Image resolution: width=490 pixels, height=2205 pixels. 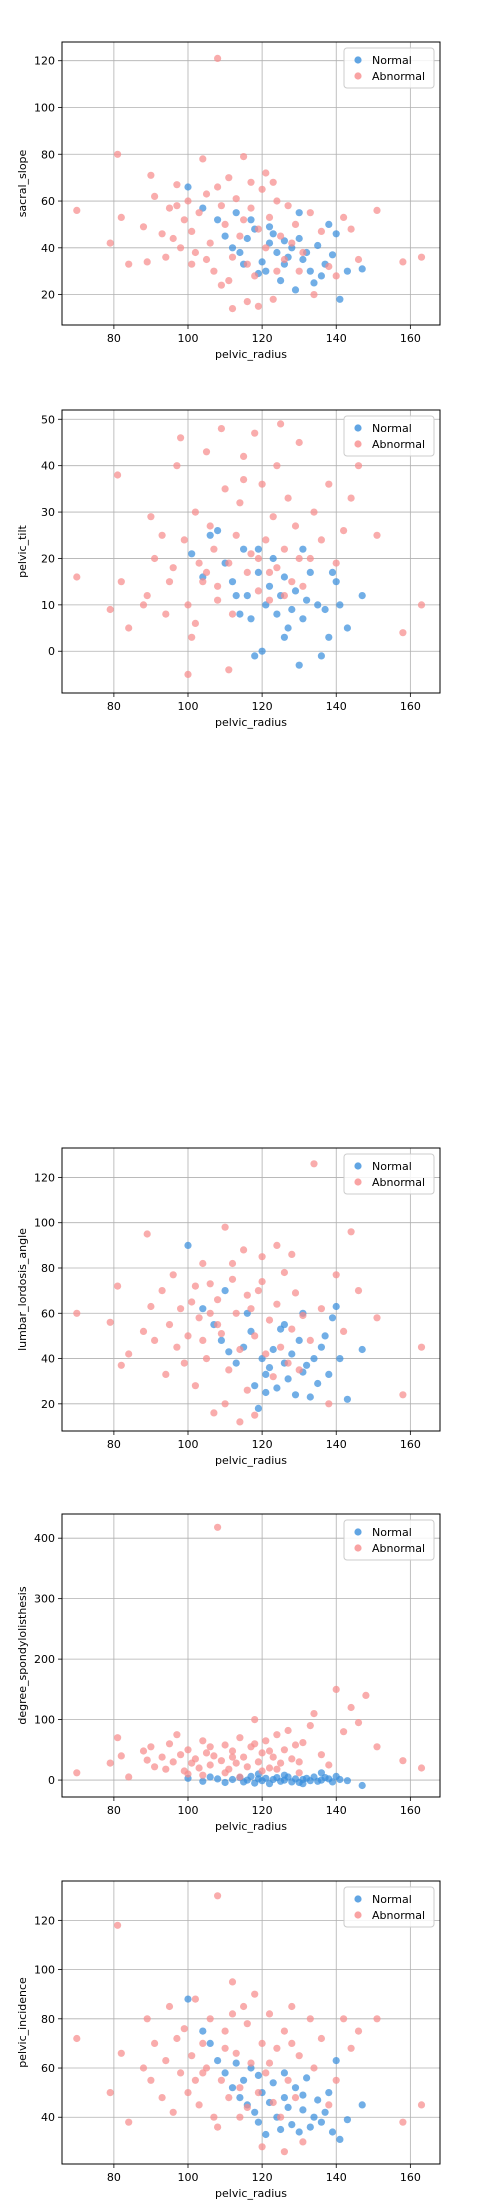 What do you see at coordinates (410, 2177) in the screenshot?
I see `x-tick-label: 160` at bounding box center [410, 2177].